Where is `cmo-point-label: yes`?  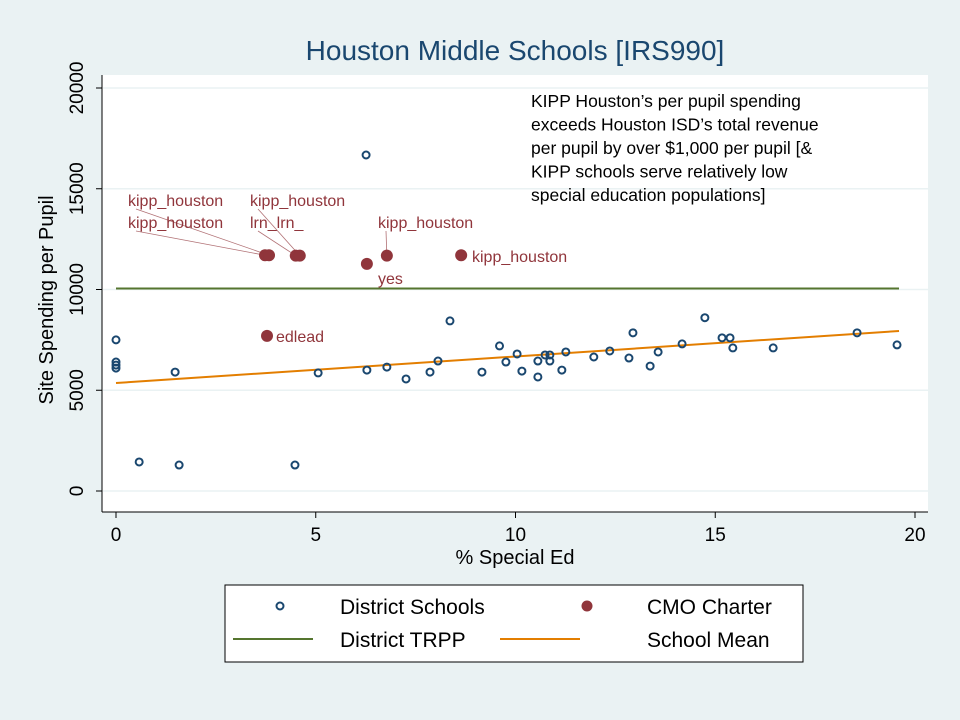 cmo-point-label: yes is located at coordinates (390, 279).